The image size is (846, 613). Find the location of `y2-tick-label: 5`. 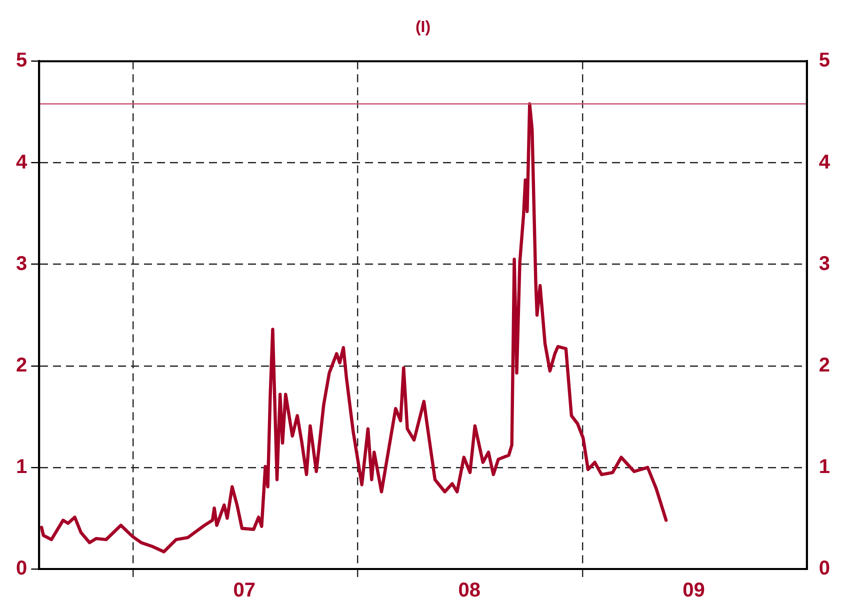

y2-tick-label: 5 is located at coordinates (824, 61).